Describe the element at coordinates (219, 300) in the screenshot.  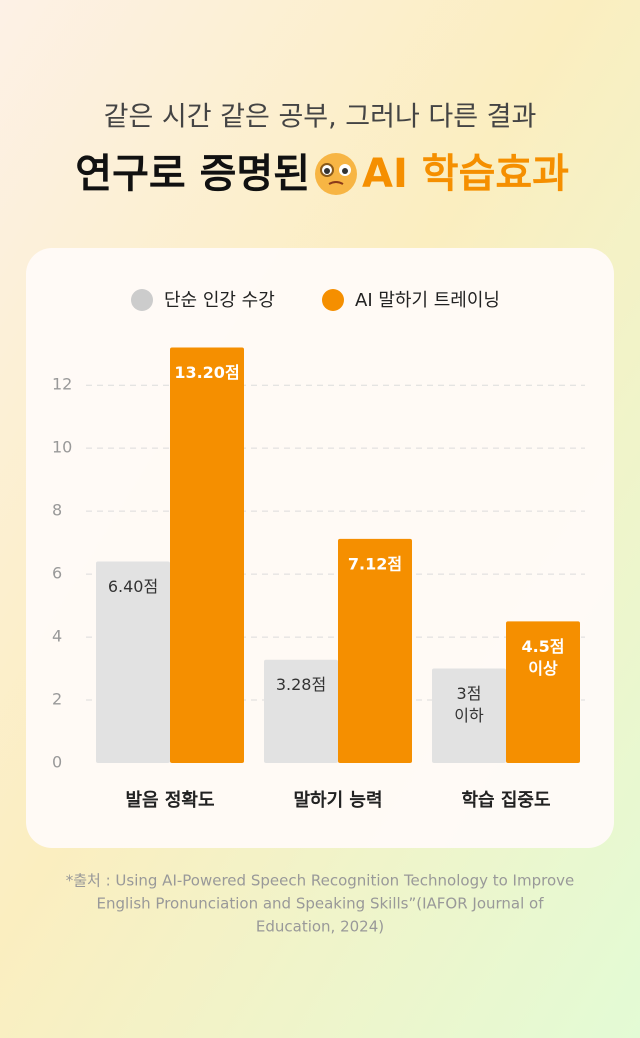
I see `legend-label: 단순 인강 수강` at that location.